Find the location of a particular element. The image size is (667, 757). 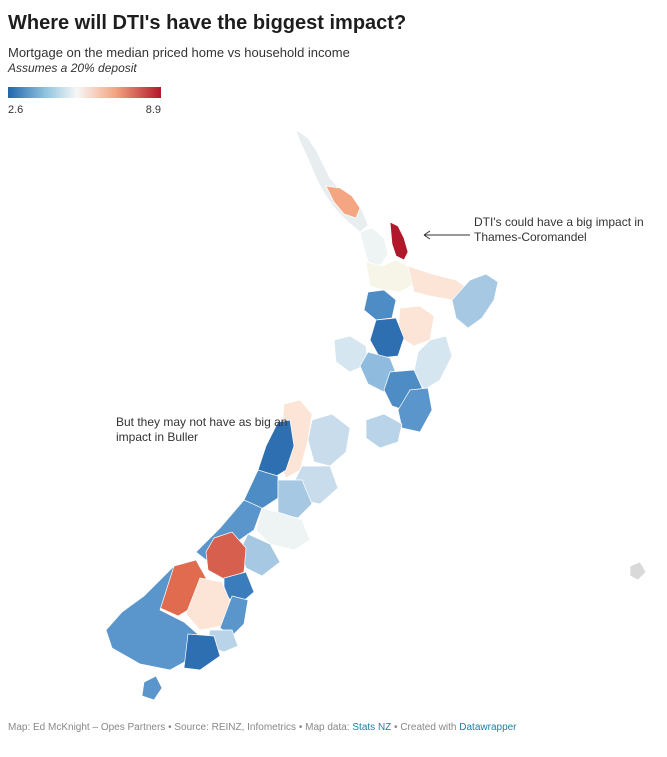

region-waitaki is located at coordinates (234, 616).